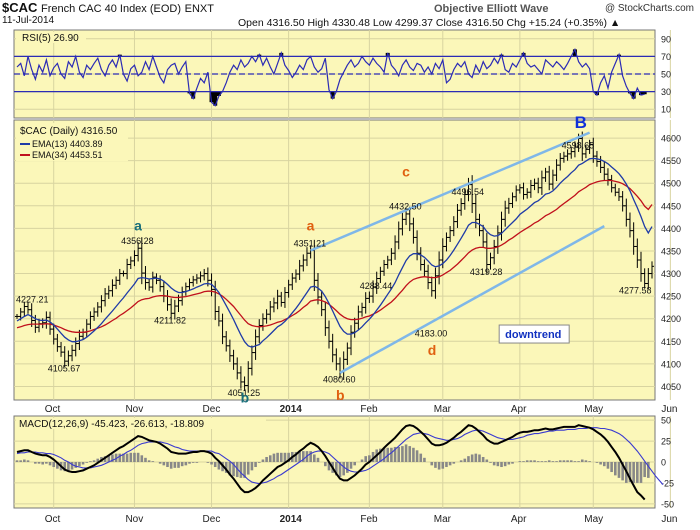 The width and height of the screenshot is (700, 530). I want to click on price-legend: $CAC (Daily) 4316.50, so click(69, 131).